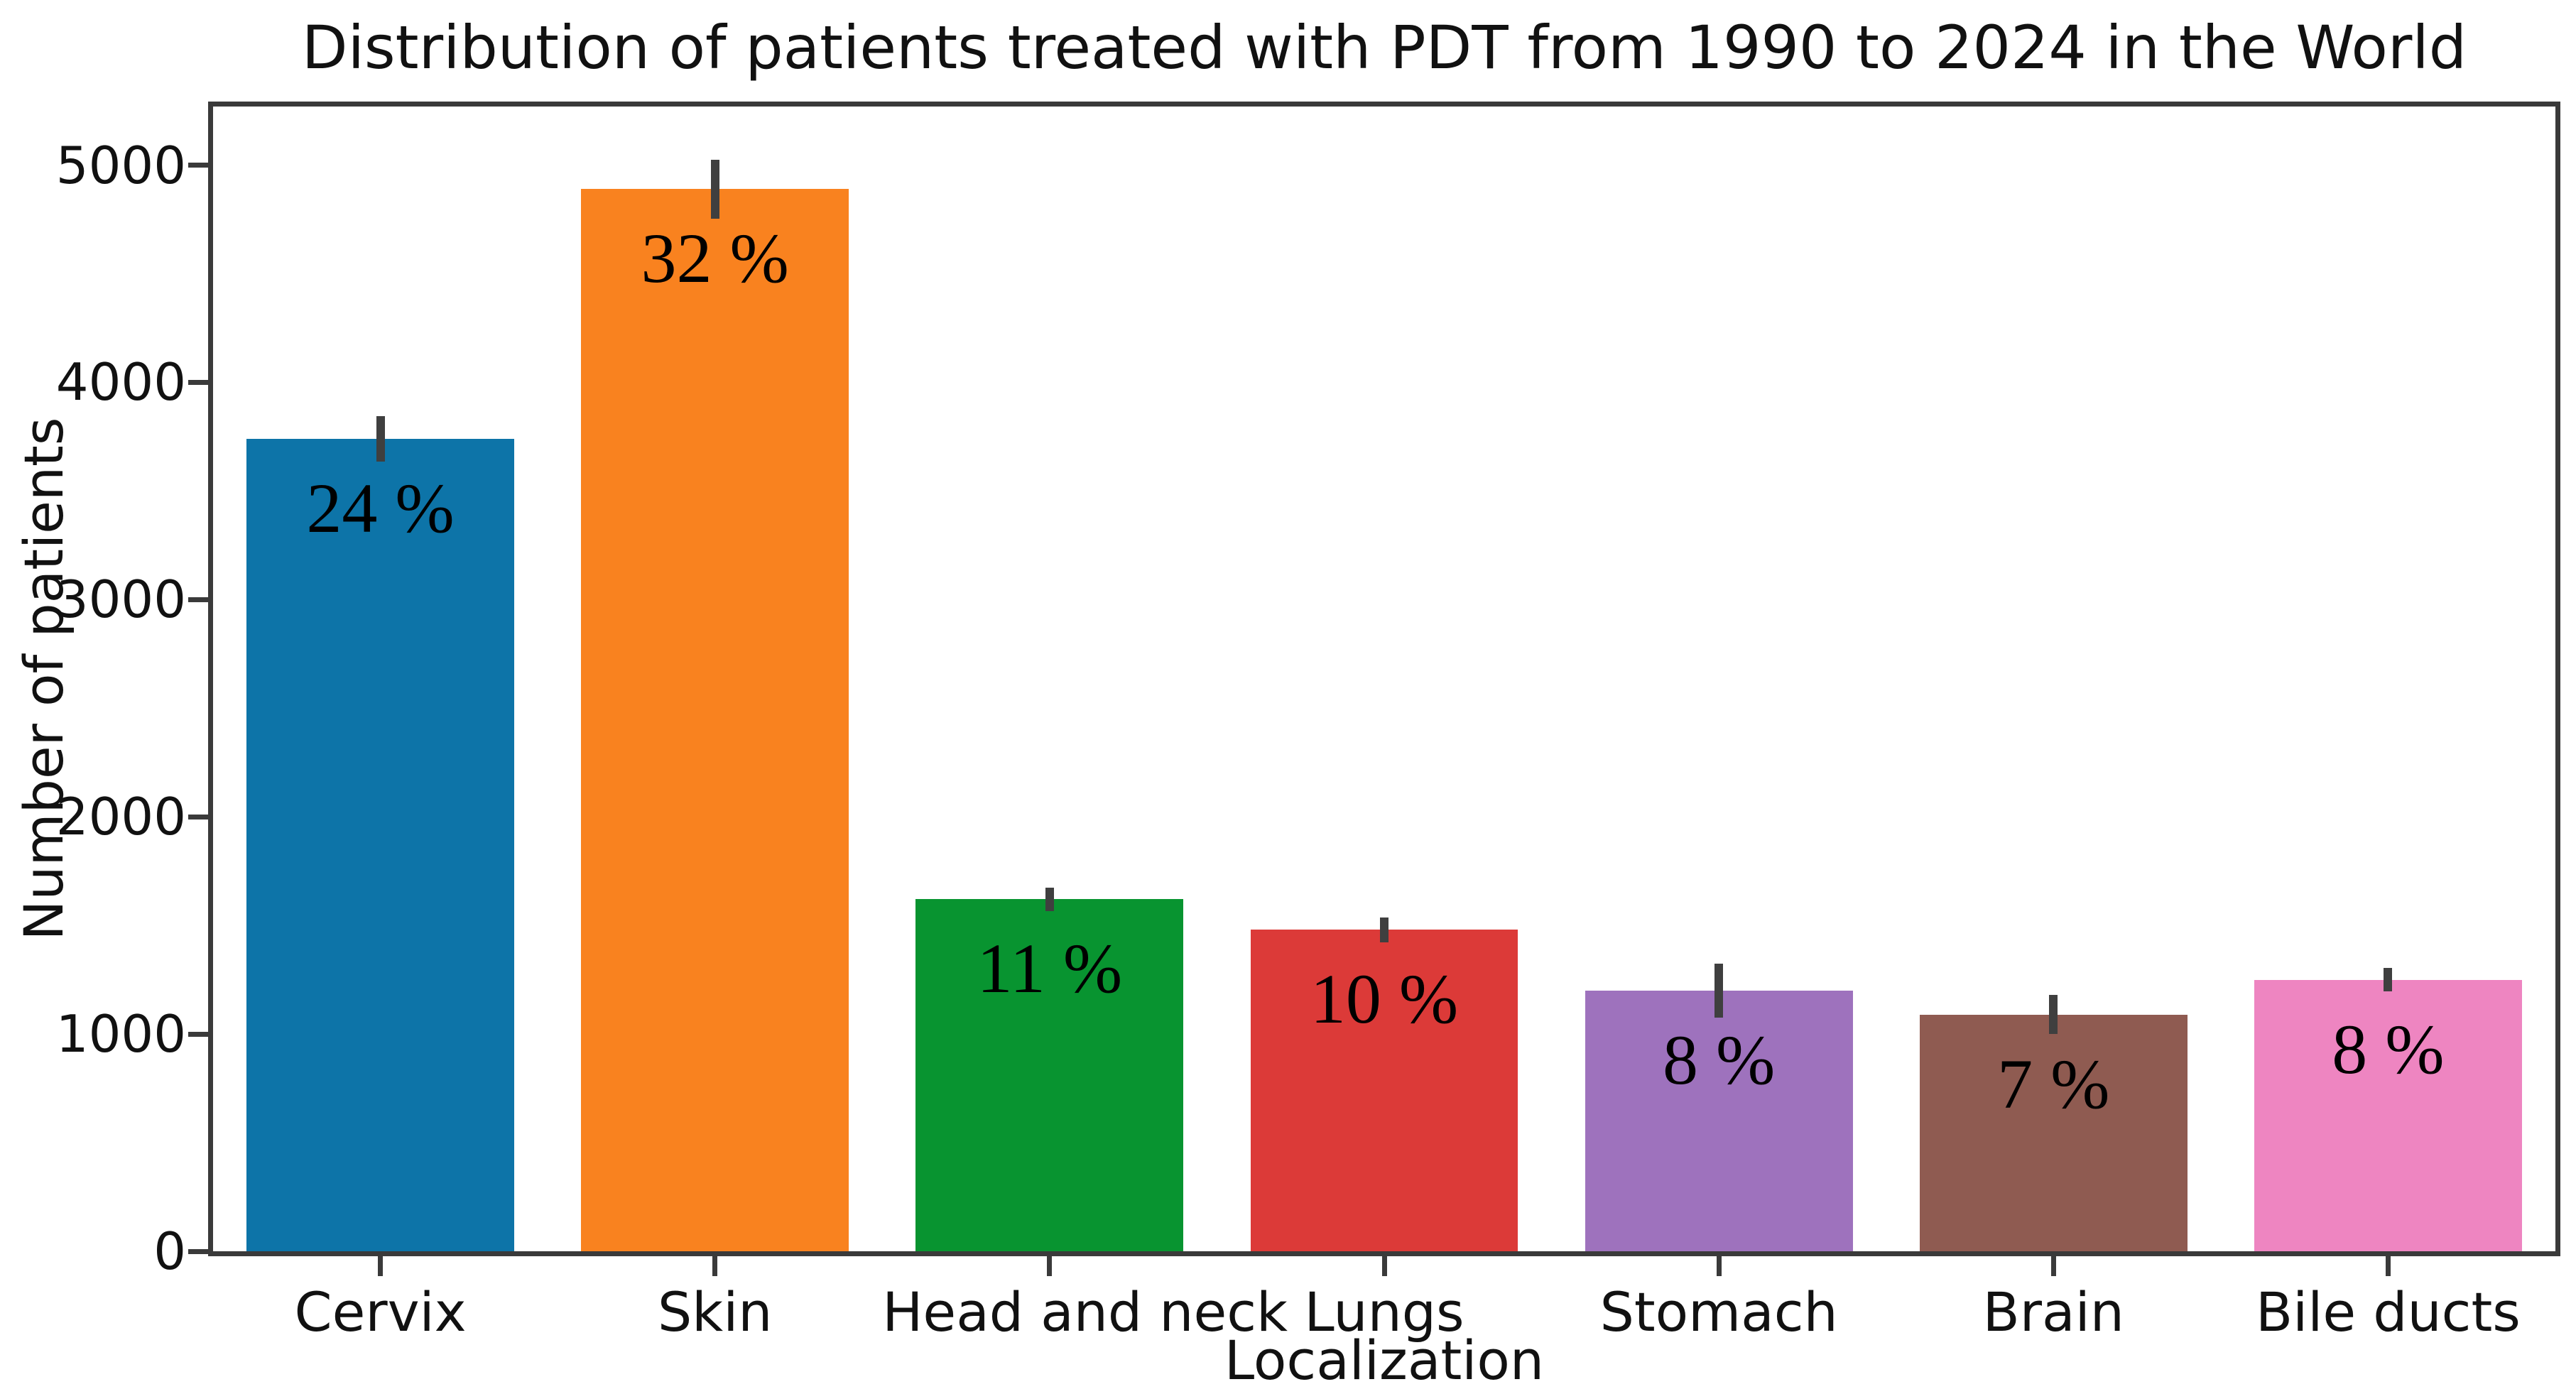  Describe the element at coordinates (1085, 1312) in the screenshot. I see `x-tick-label-head-and-neck: Head and neck` at that location.